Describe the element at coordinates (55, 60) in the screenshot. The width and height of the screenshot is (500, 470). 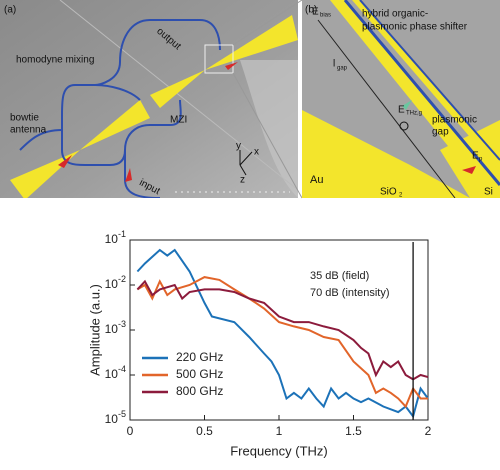
I see `label: homodyne mixing` at that location.